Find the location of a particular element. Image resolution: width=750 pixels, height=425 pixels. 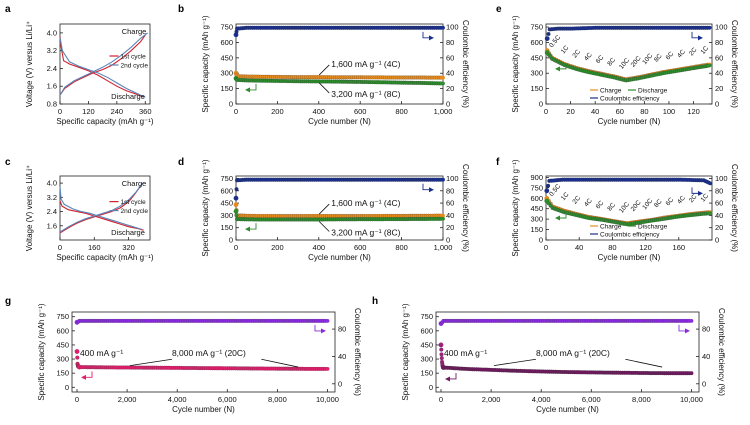

y2-tick-label: 100 is located at coordinates (721, 27).